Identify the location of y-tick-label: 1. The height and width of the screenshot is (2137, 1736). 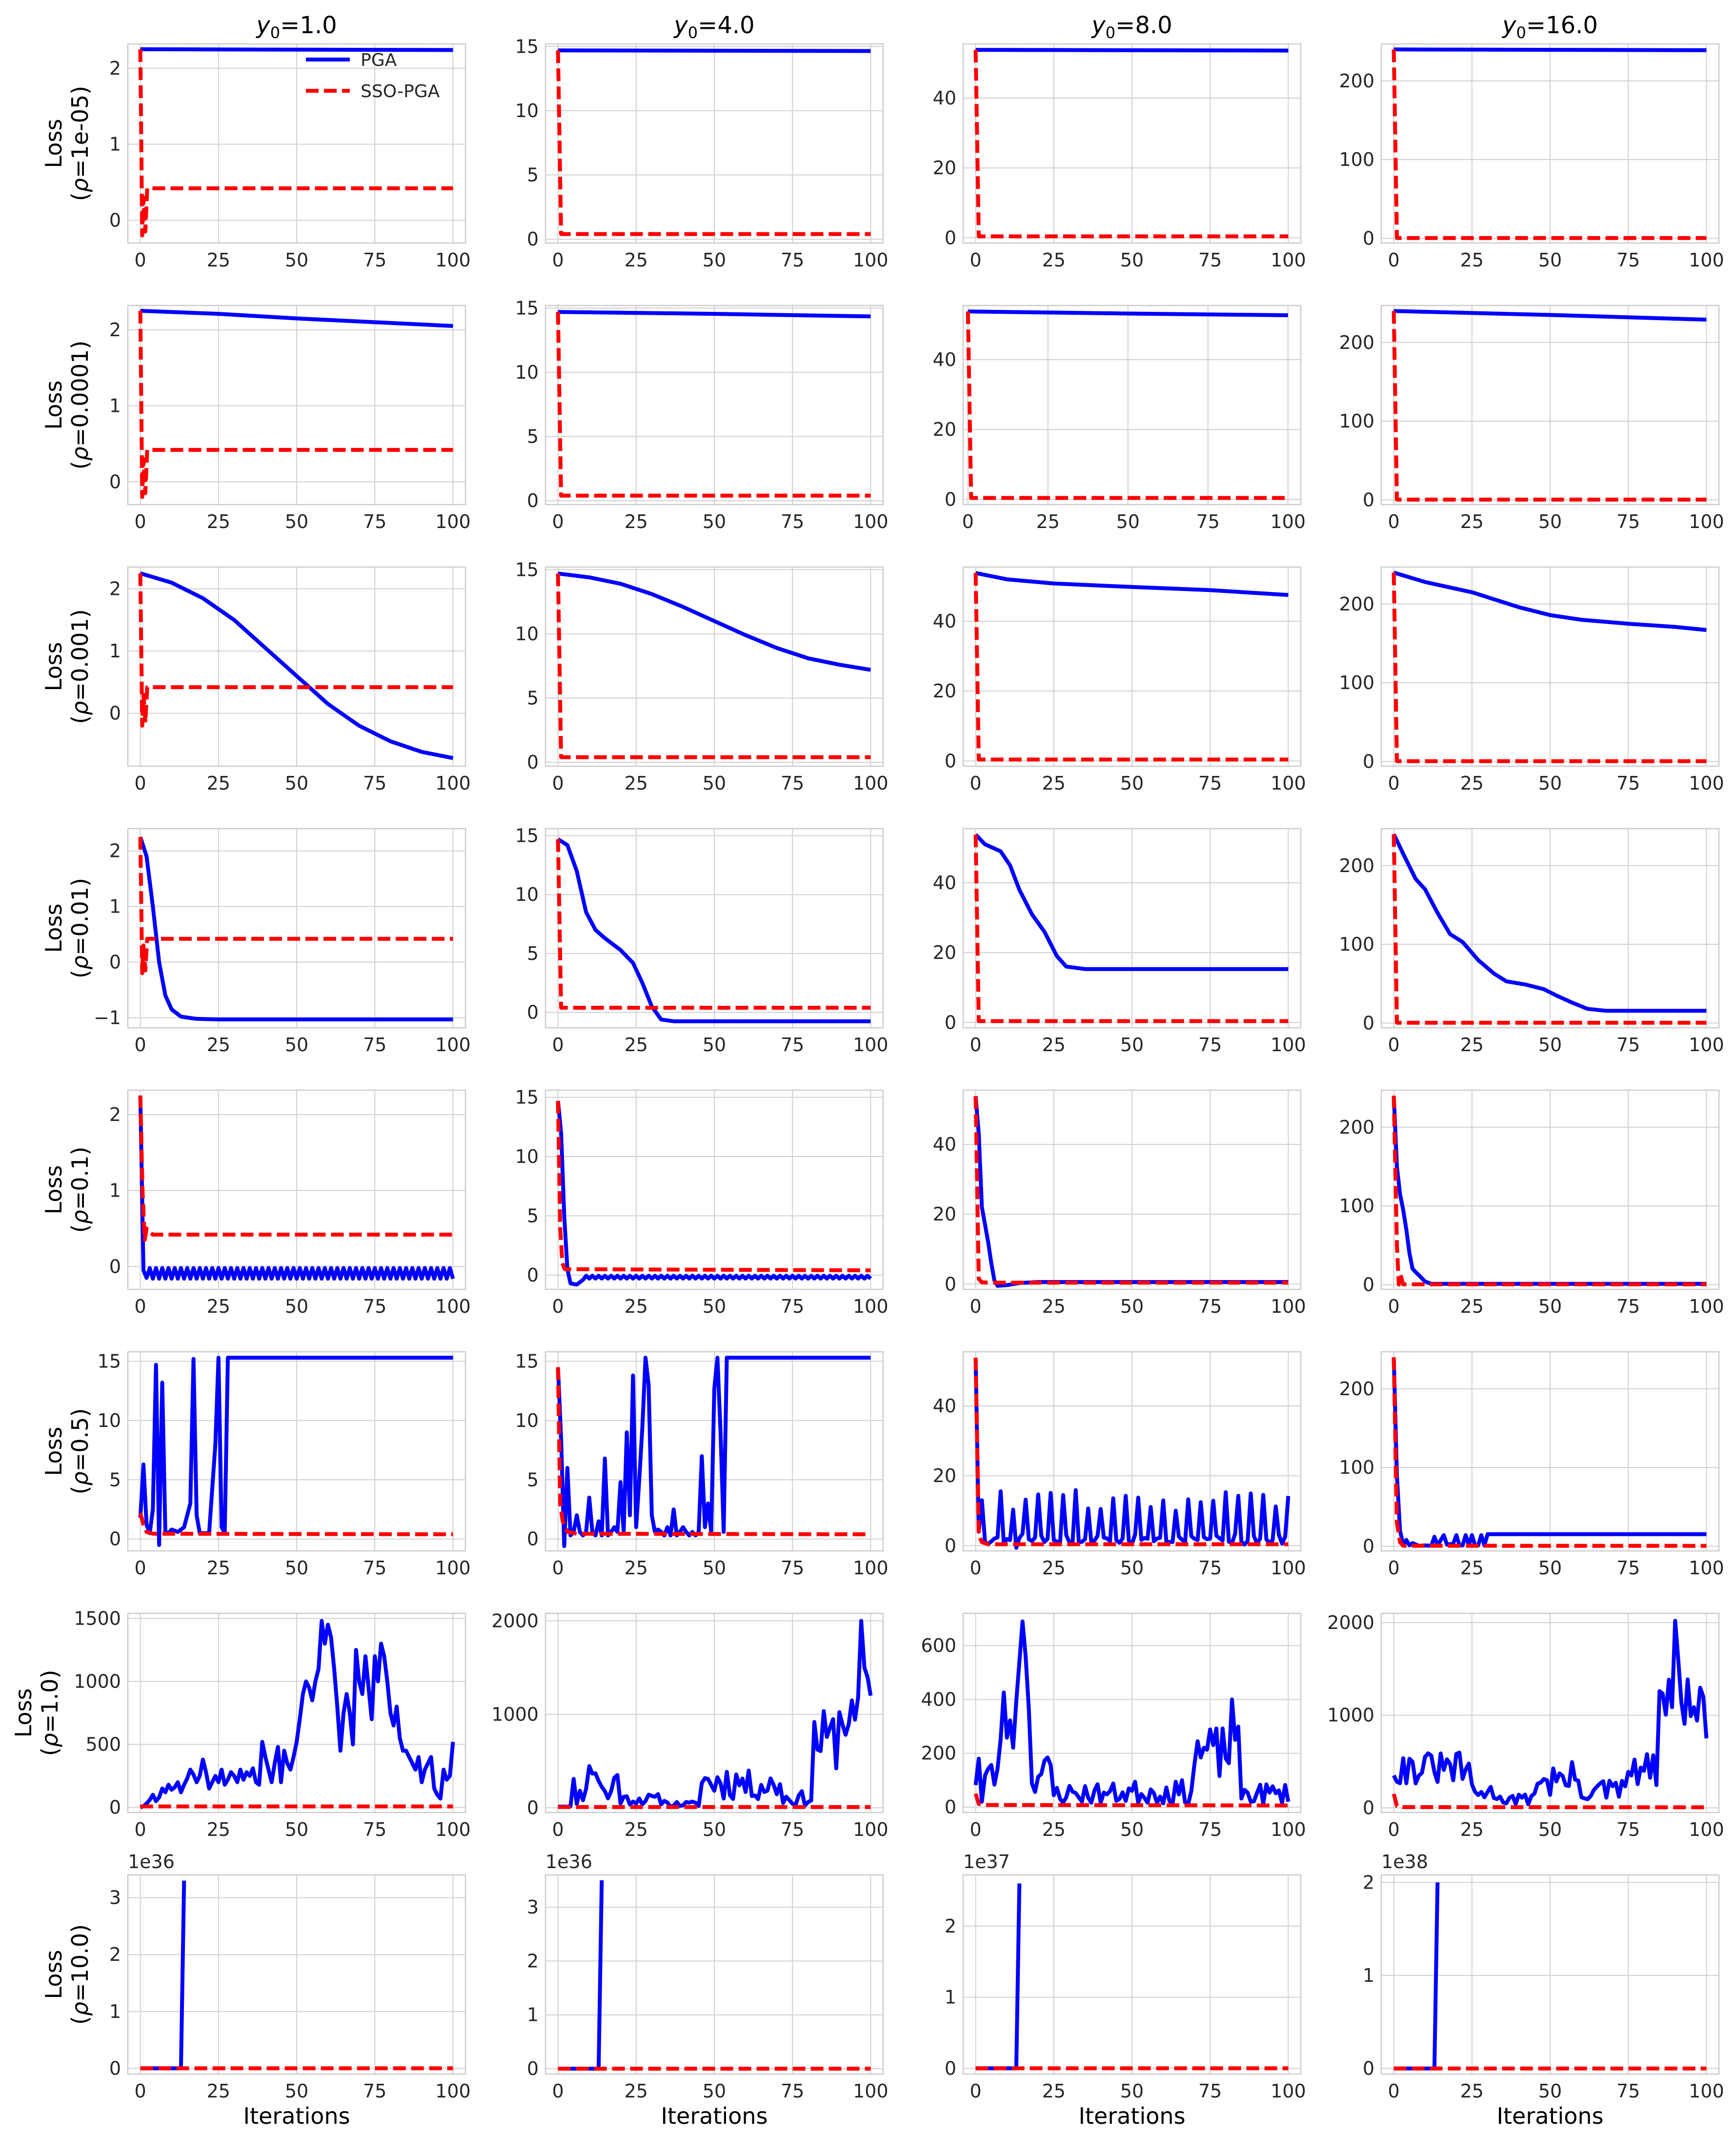
(115, 2011).